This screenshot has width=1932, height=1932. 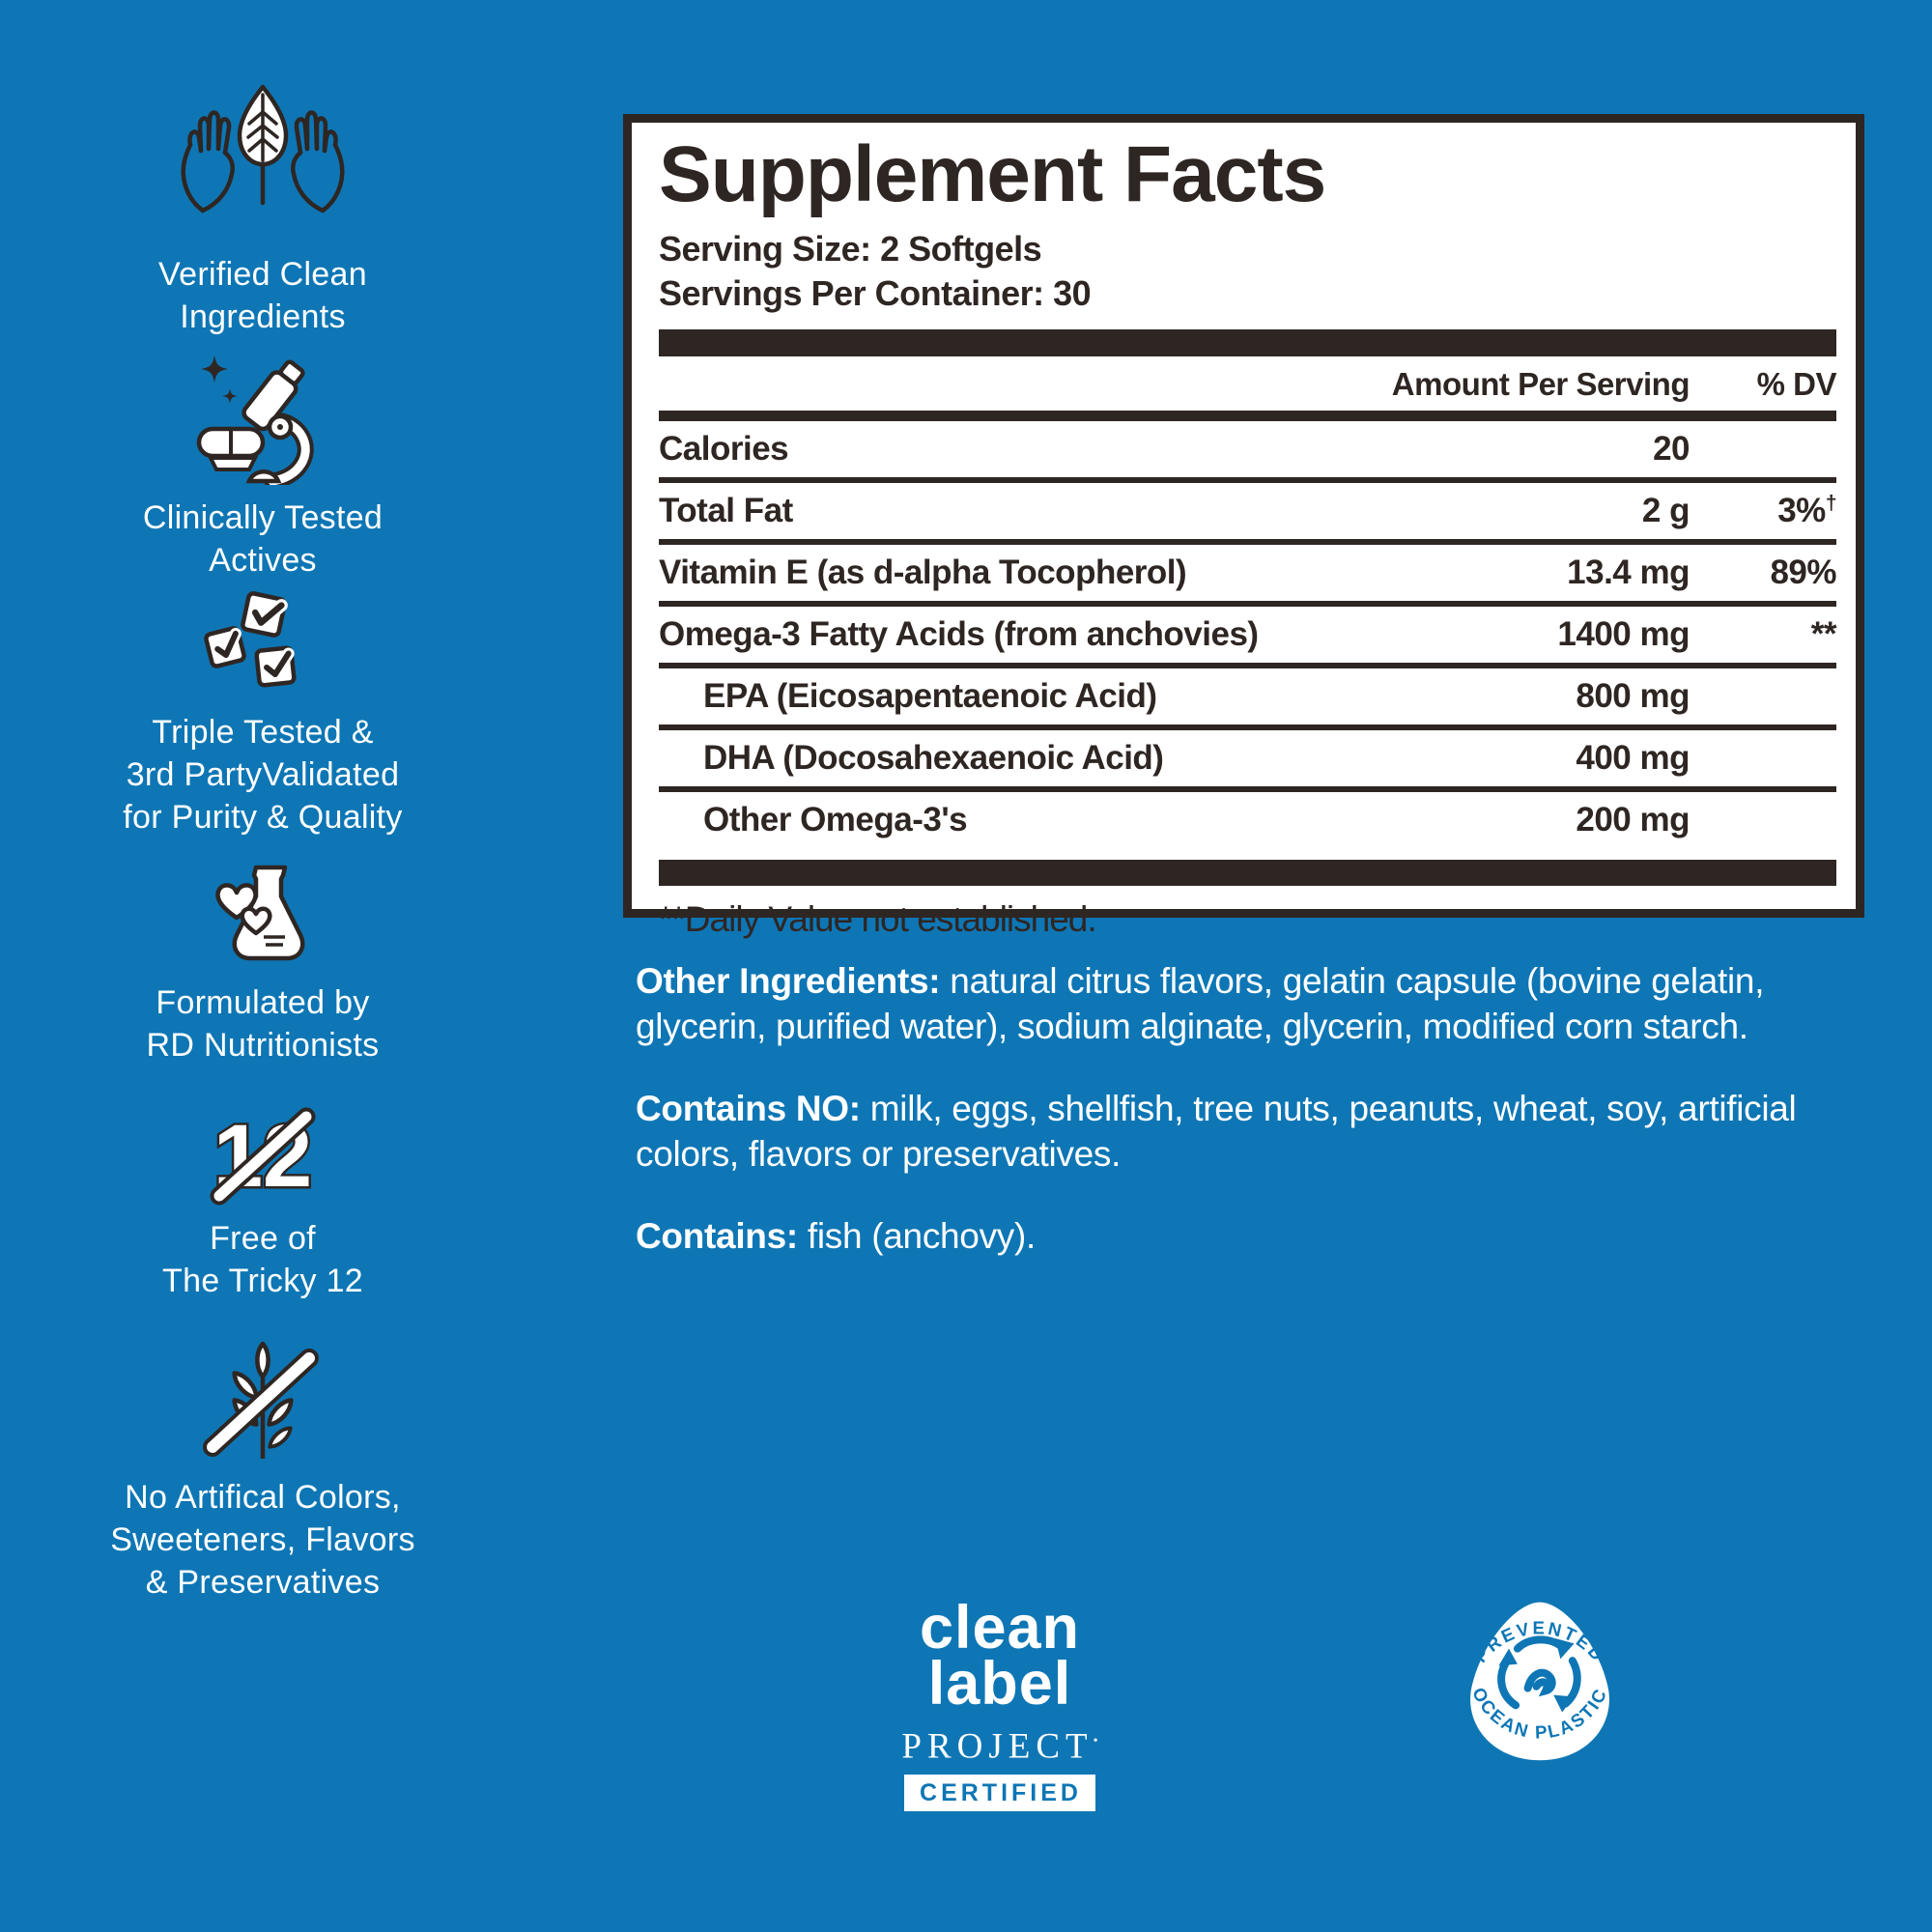 I want to click on badge-caption-line: Sweeteners, Flavors, so click(x=262, y=1539).